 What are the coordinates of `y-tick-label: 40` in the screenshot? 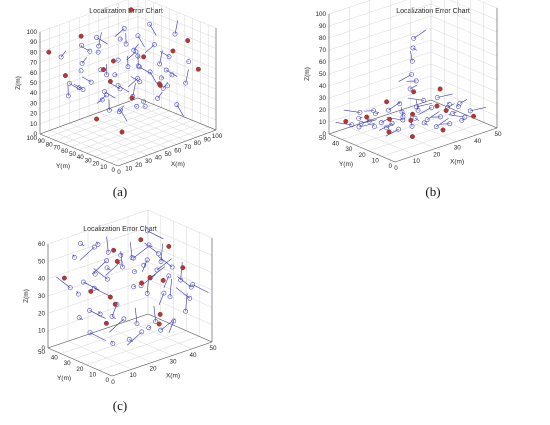 It's located at (336, 144).